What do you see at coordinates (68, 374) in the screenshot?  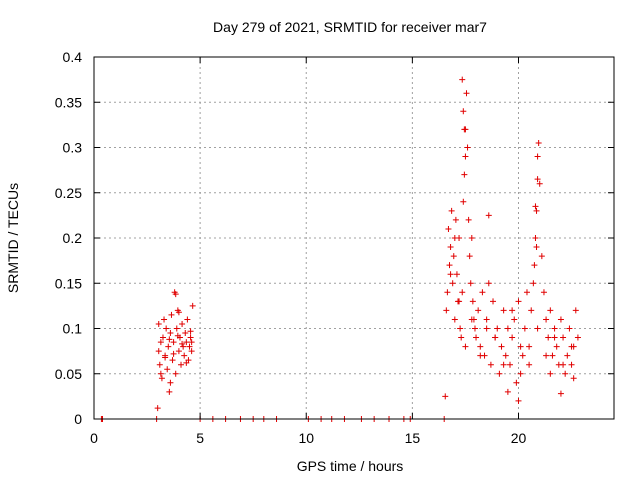 I see `y-tick-label: 0.05` at bounding box center [68, 374].